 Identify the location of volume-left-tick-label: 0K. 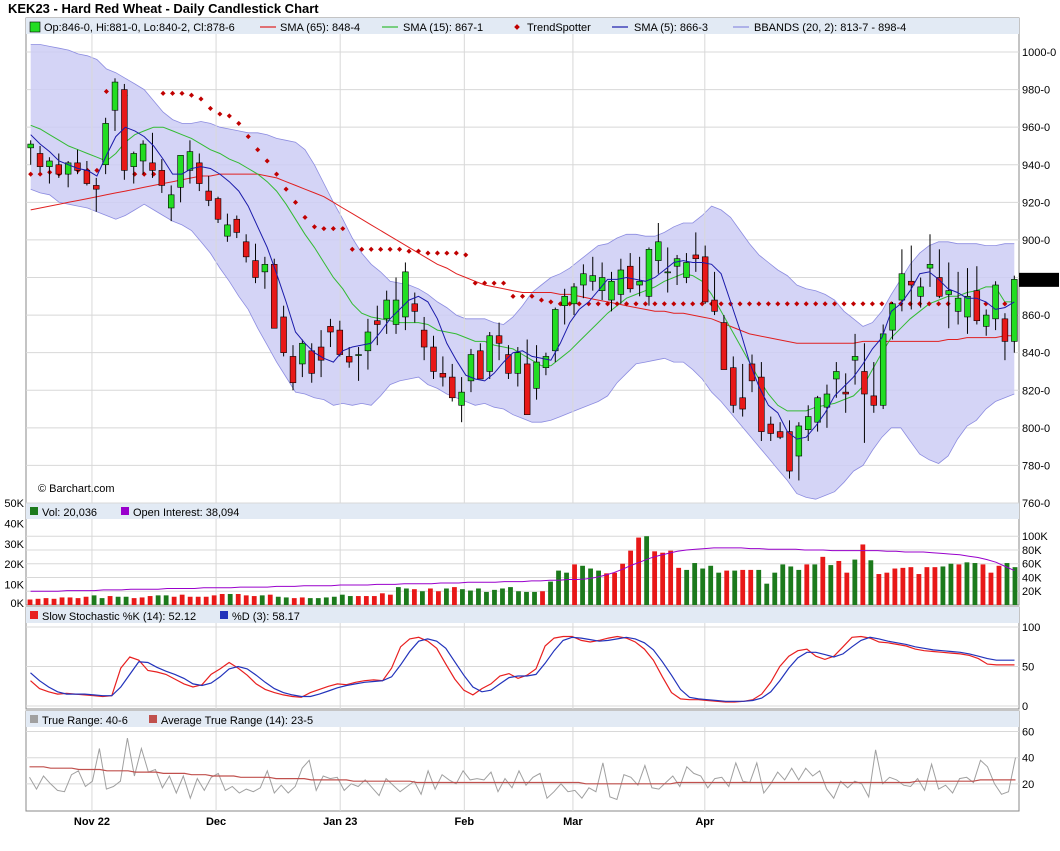
(18, 604).